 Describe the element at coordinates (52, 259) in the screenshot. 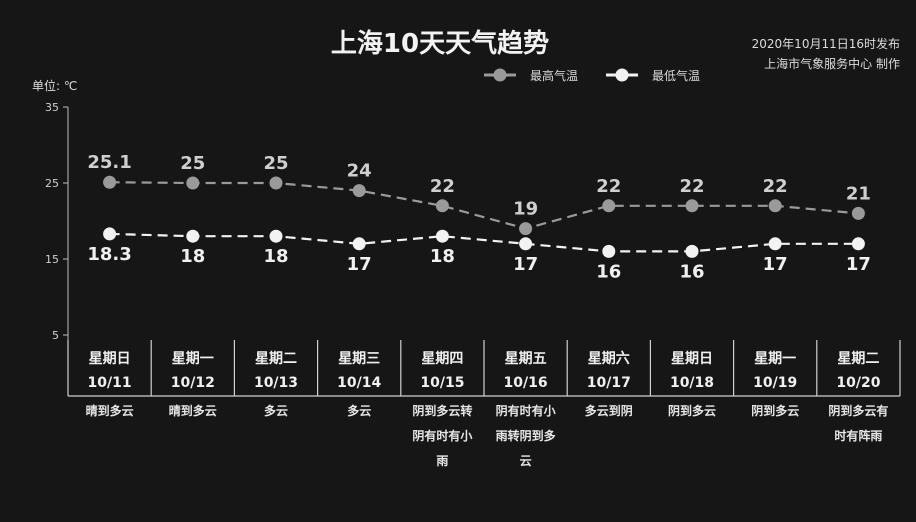

I see `y-tick-label: 15` at that location.